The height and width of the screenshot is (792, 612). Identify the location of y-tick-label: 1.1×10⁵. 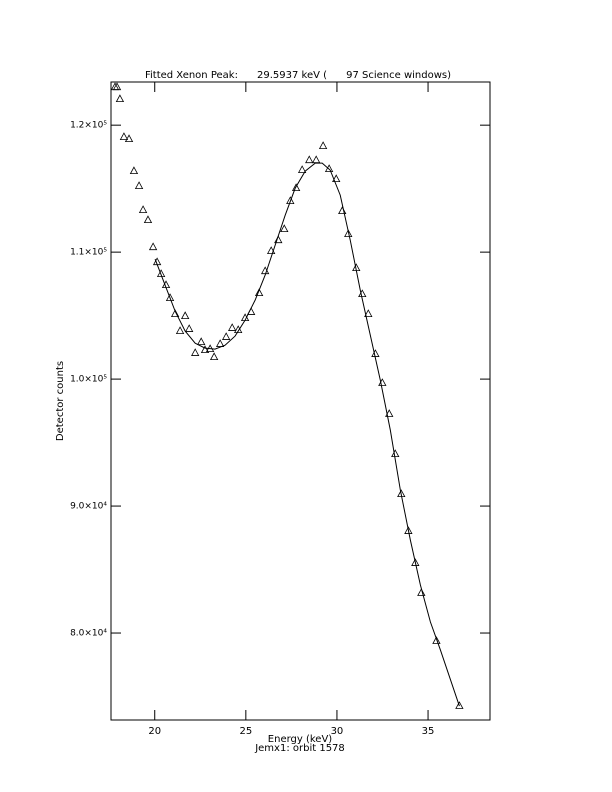
(88, 253).